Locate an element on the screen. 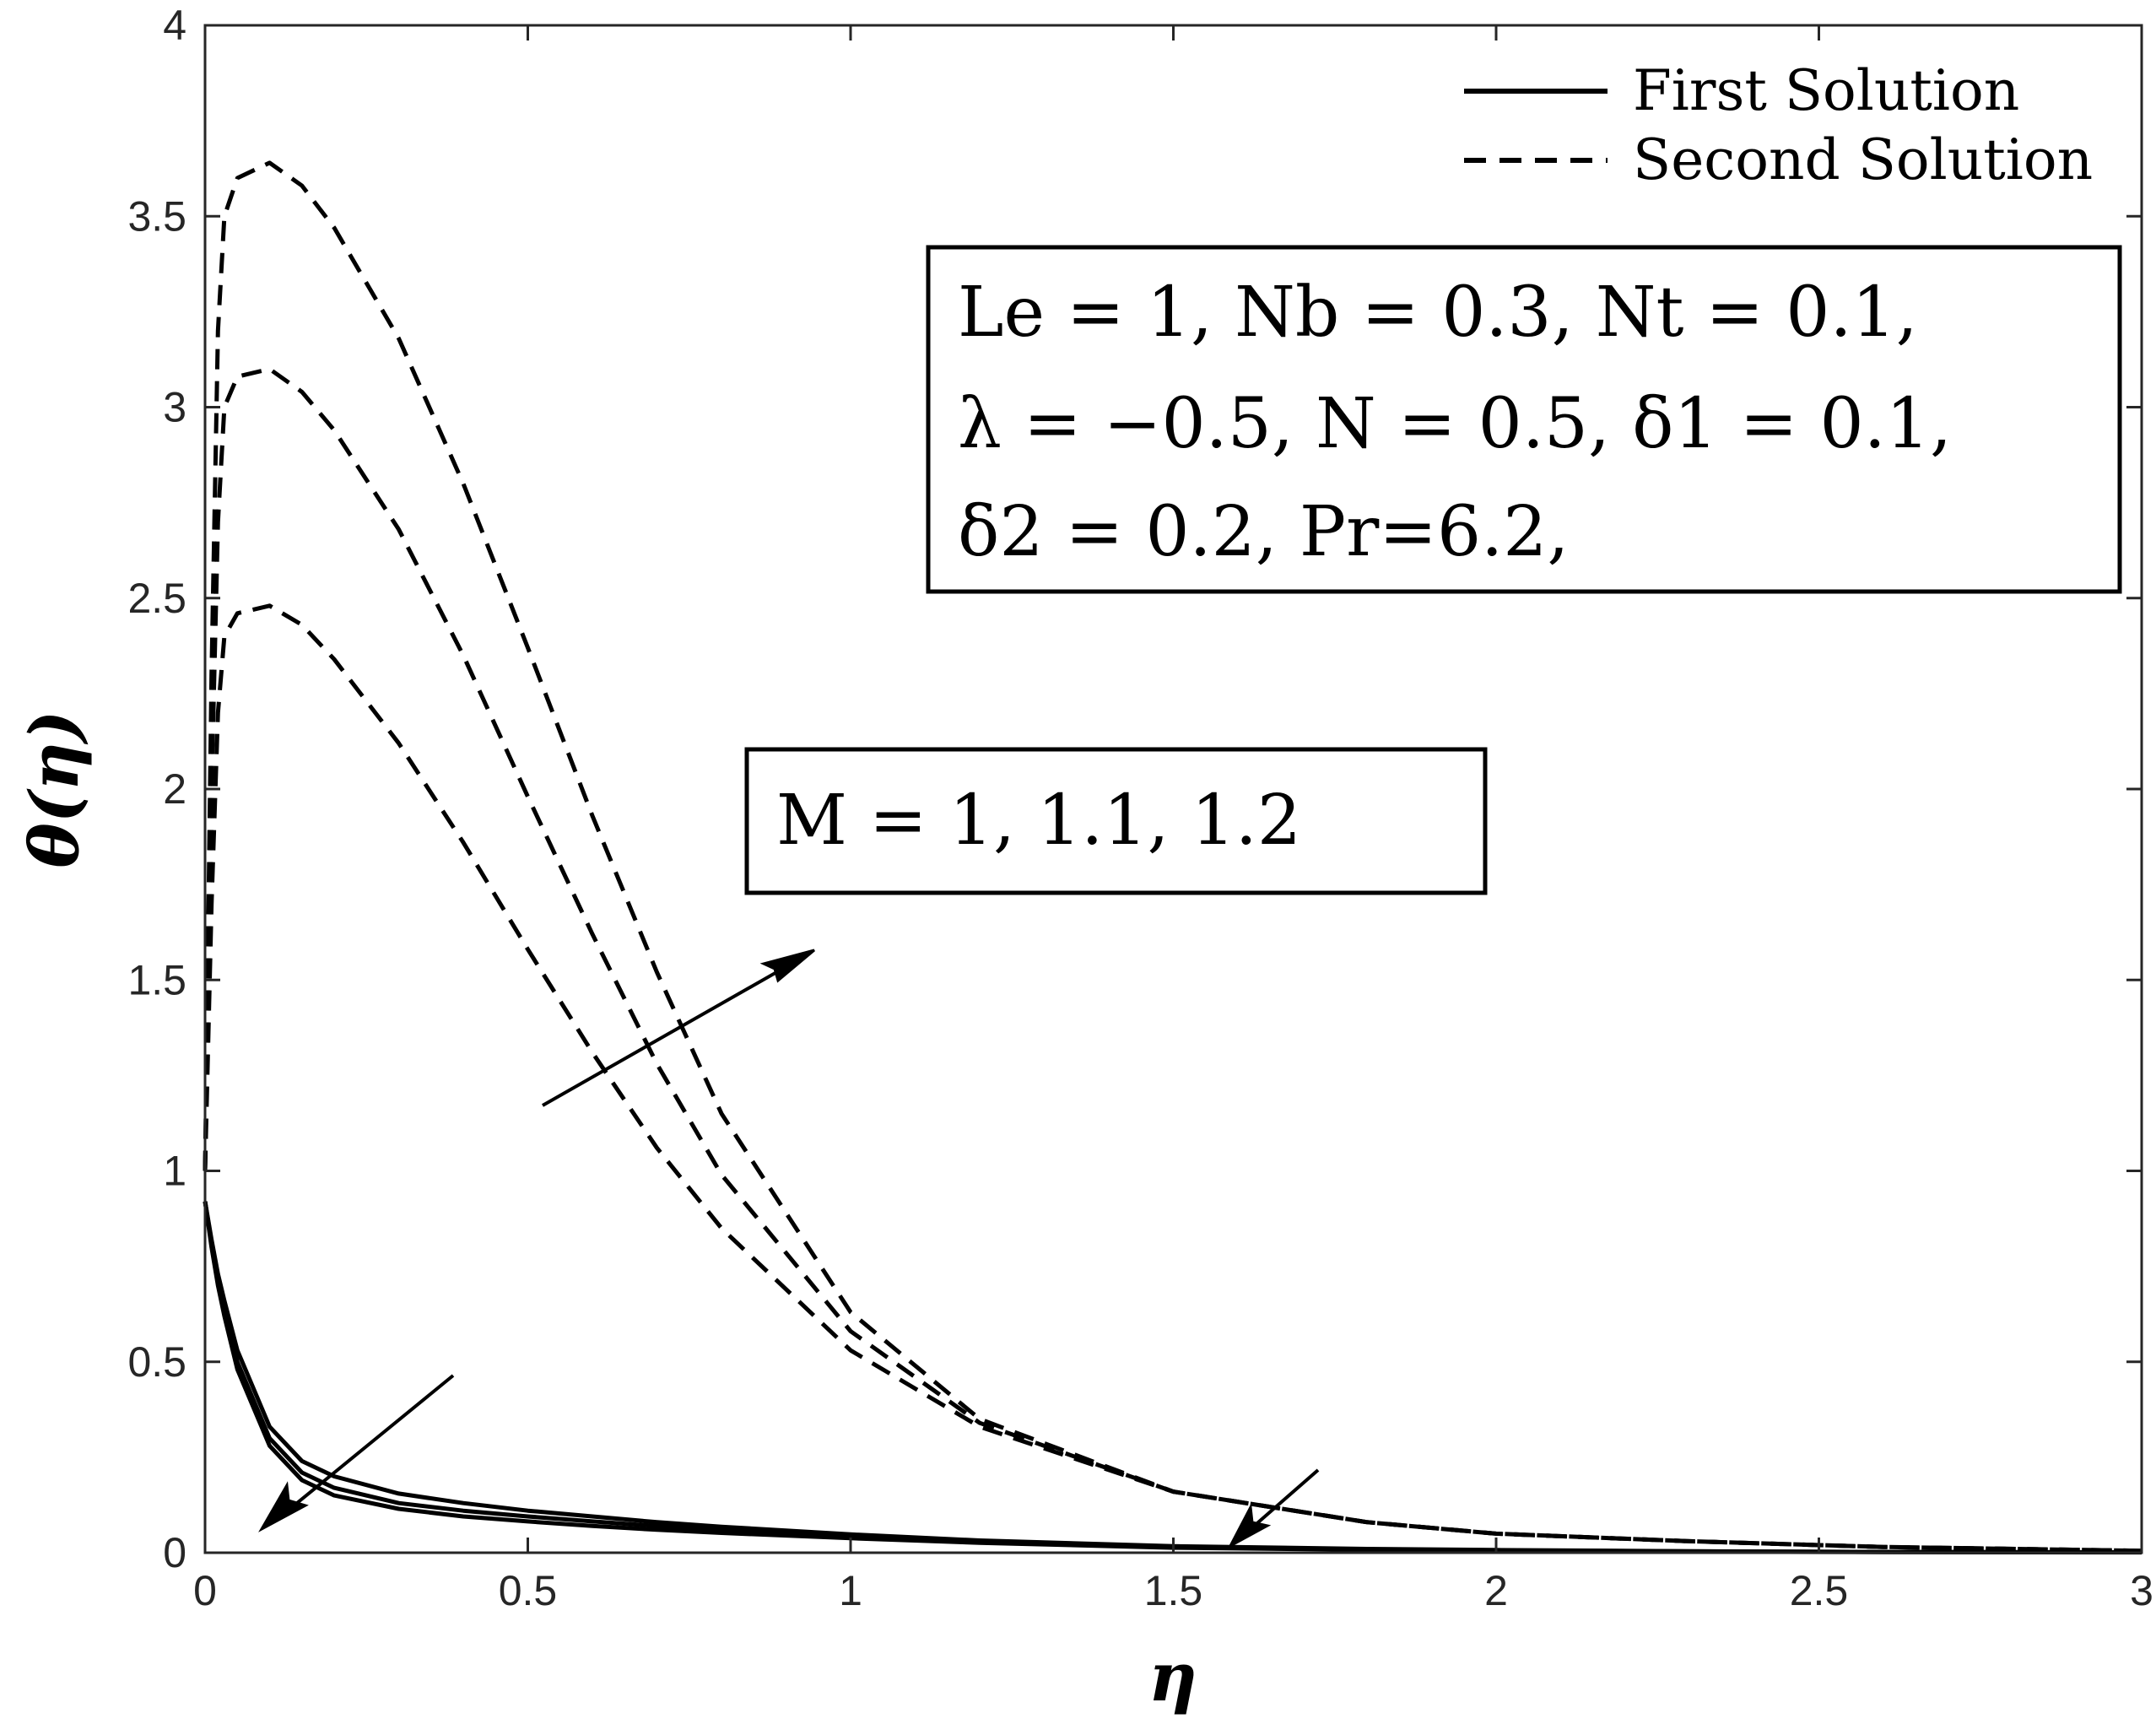 The width and height of the screenshot is (2156, 1735). arrow-second-solution-increasing is located at coordinates (670, 1033).